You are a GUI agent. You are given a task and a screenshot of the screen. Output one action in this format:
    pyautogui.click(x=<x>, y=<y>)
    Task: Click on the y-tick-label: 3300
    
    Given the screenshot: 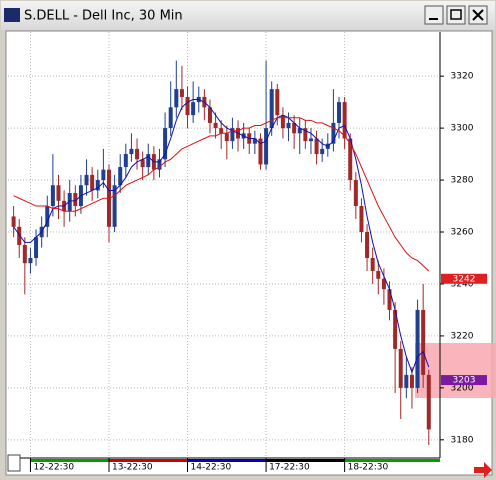 What is the action you would take?
    pyautogui.click(x=462, y=129)
    